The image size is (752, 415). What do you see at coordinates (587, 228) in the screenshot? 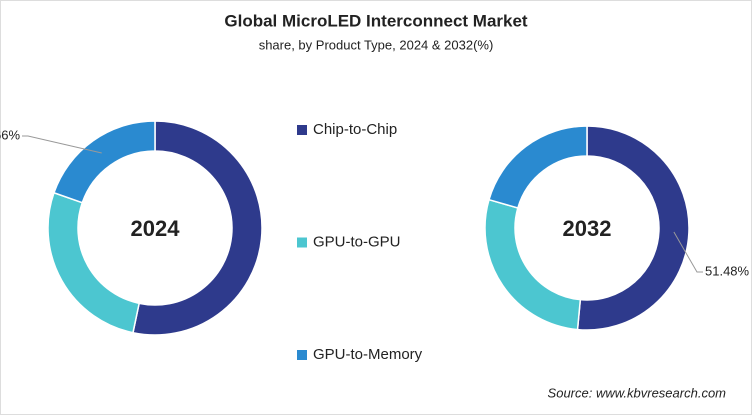
I see `center-label: 2032` at bounding box center [587, 228].